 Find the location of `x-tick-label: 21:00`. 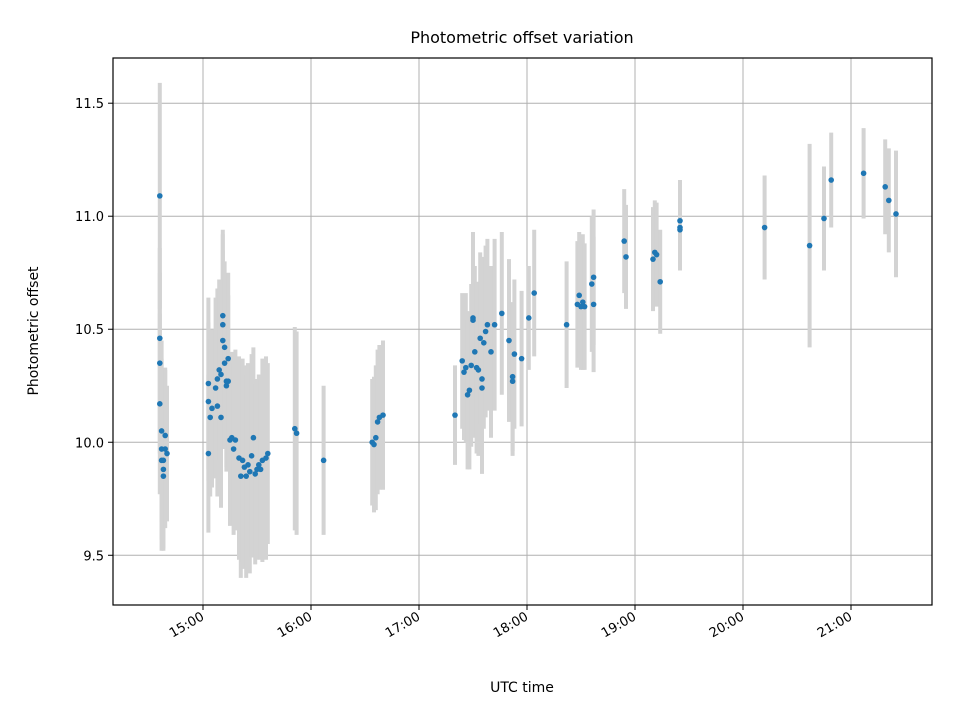

x-tick-label: 21:00 is located at coordinates (835, 625).